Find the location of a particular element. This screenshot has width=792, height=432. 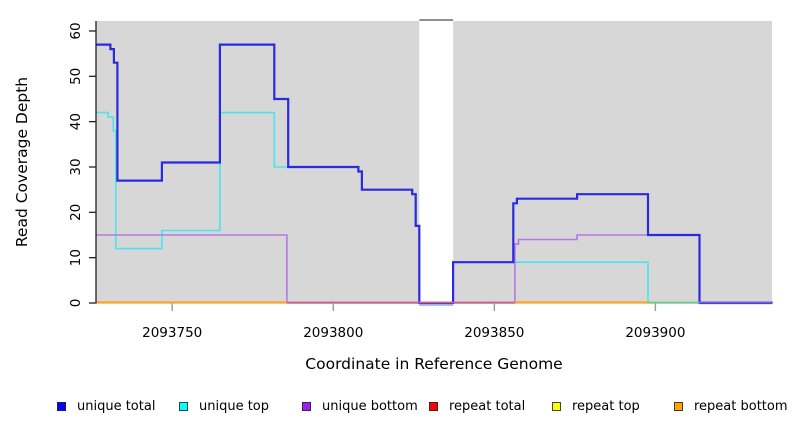

no-data-gap-band is located at coordinates (436, 162).